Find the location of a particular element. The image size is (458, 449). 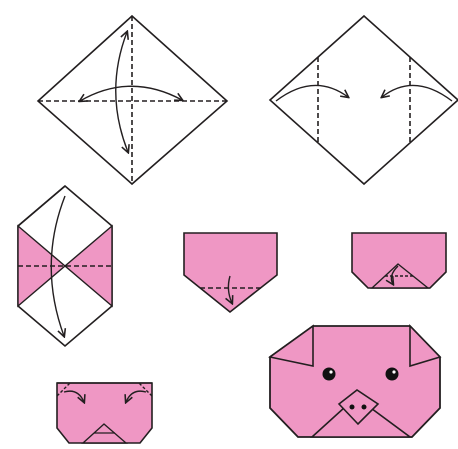

pig-right-eye is located at coordinates (392, 374).